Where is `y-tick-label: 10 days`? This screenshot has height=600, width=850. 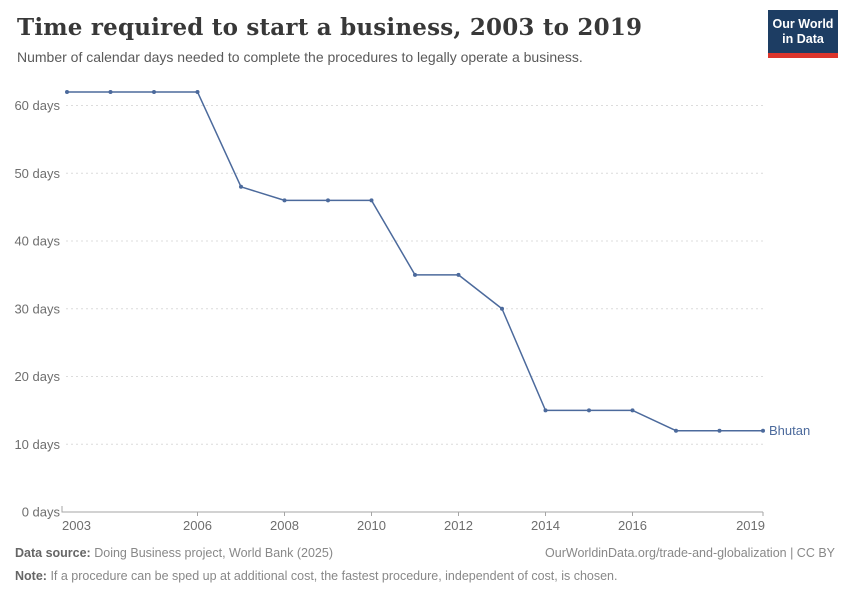 y-tick-label: 10 days is located at coordinates (37, 444).